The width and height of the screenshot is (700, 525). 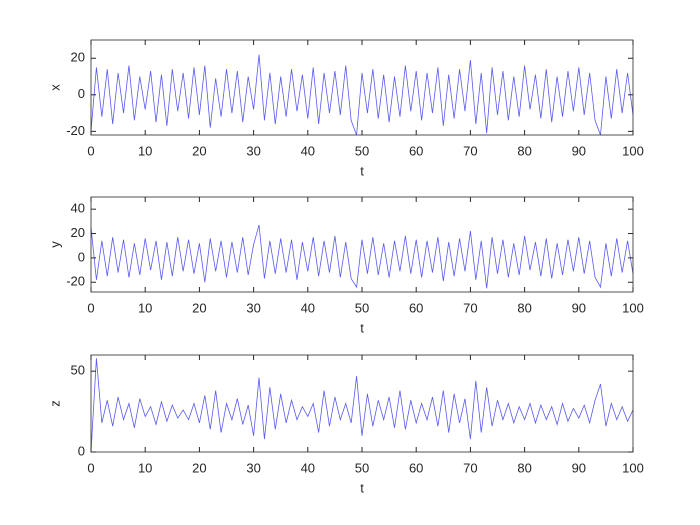 What do you see at coordinates (54, 244) in the screenshot?
I see `y-axis-label: y` at bounding box center [54, 244].